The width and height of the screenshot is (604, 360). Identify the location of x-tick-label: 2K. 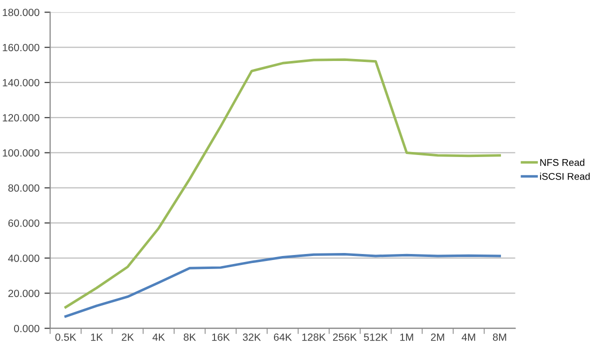
(128, 337).